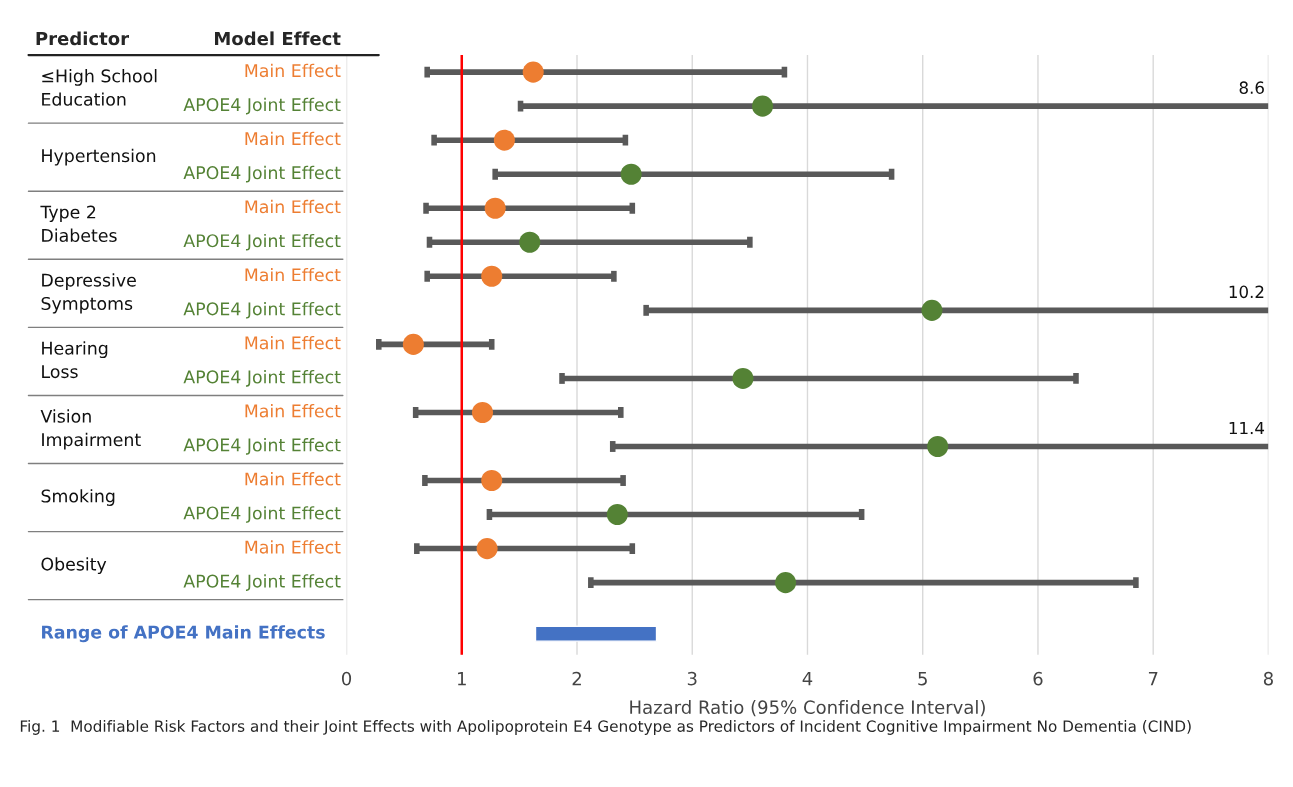  I want to click on x-tick-label: 4, so click(807, 679).